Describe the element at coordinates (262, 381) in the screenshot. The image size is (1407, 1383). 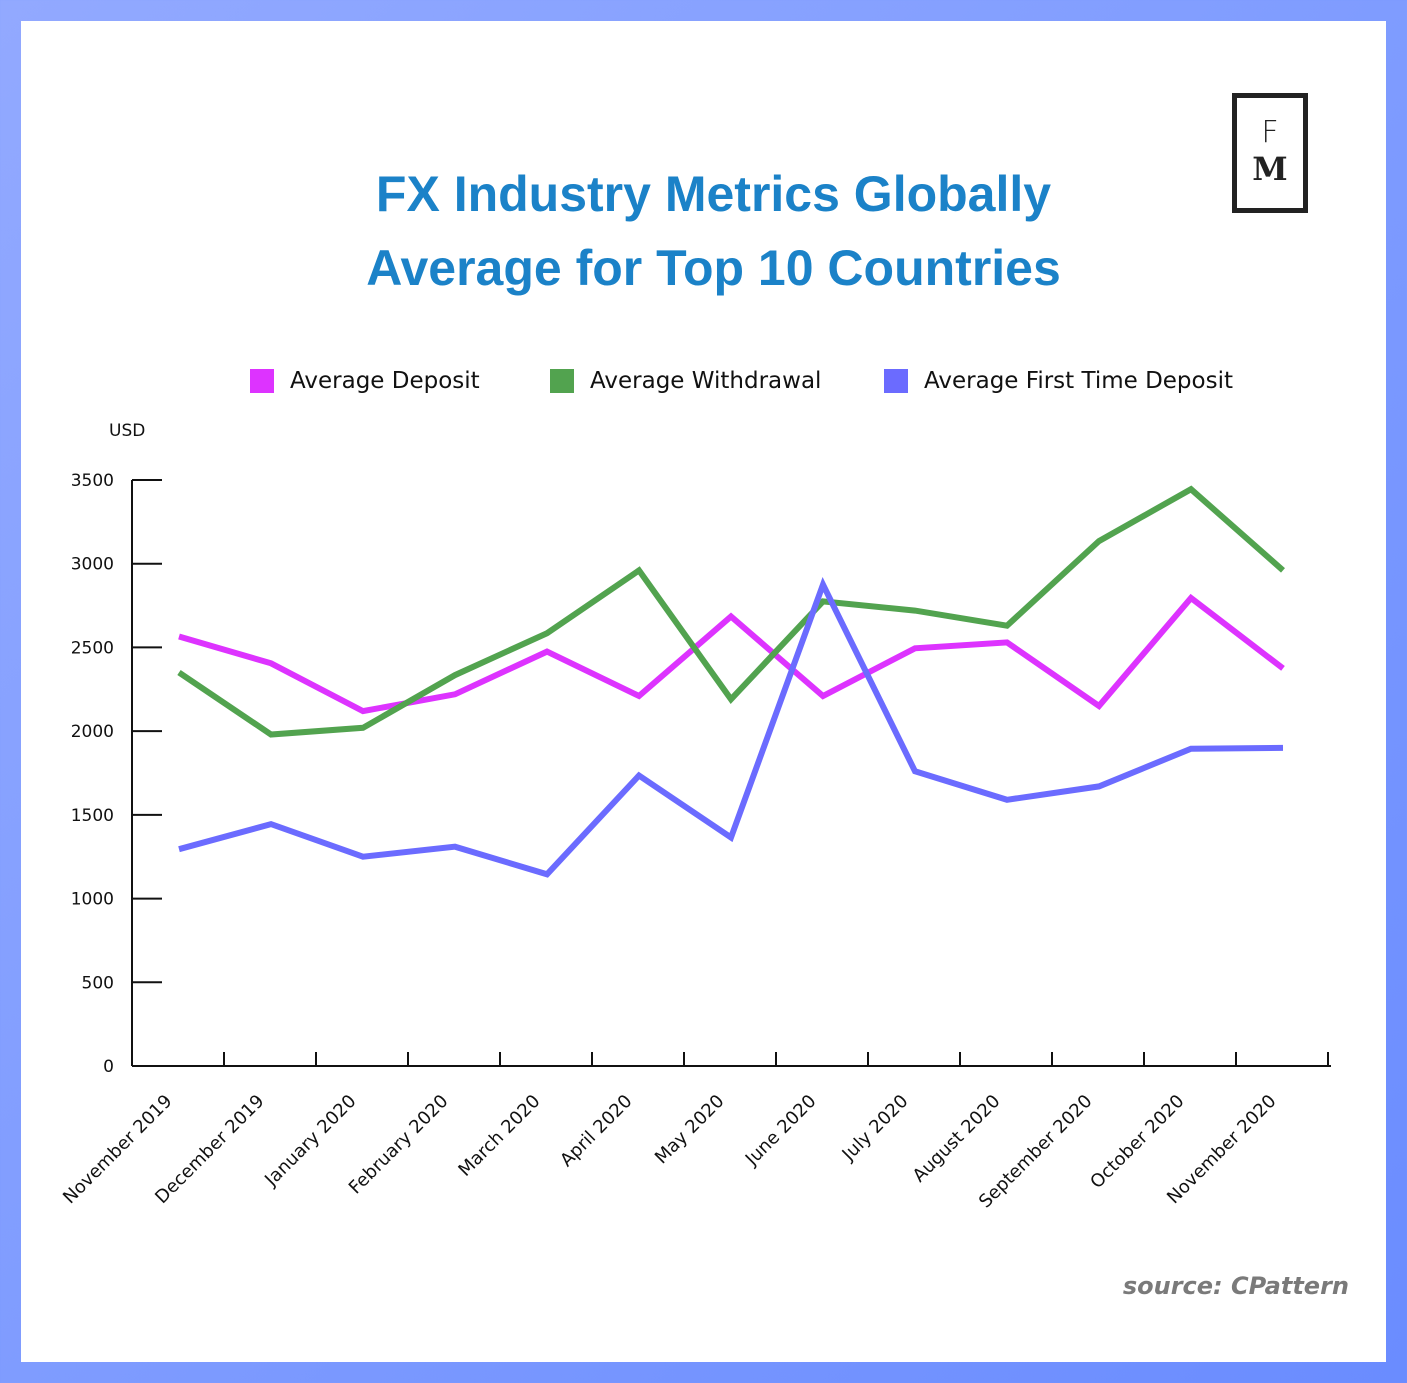
I see `legend-swatch-deposit` at that location.